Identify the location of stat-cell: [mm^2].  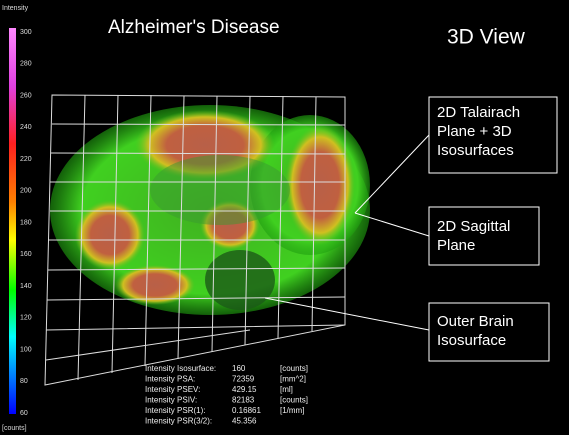
(293, 379).